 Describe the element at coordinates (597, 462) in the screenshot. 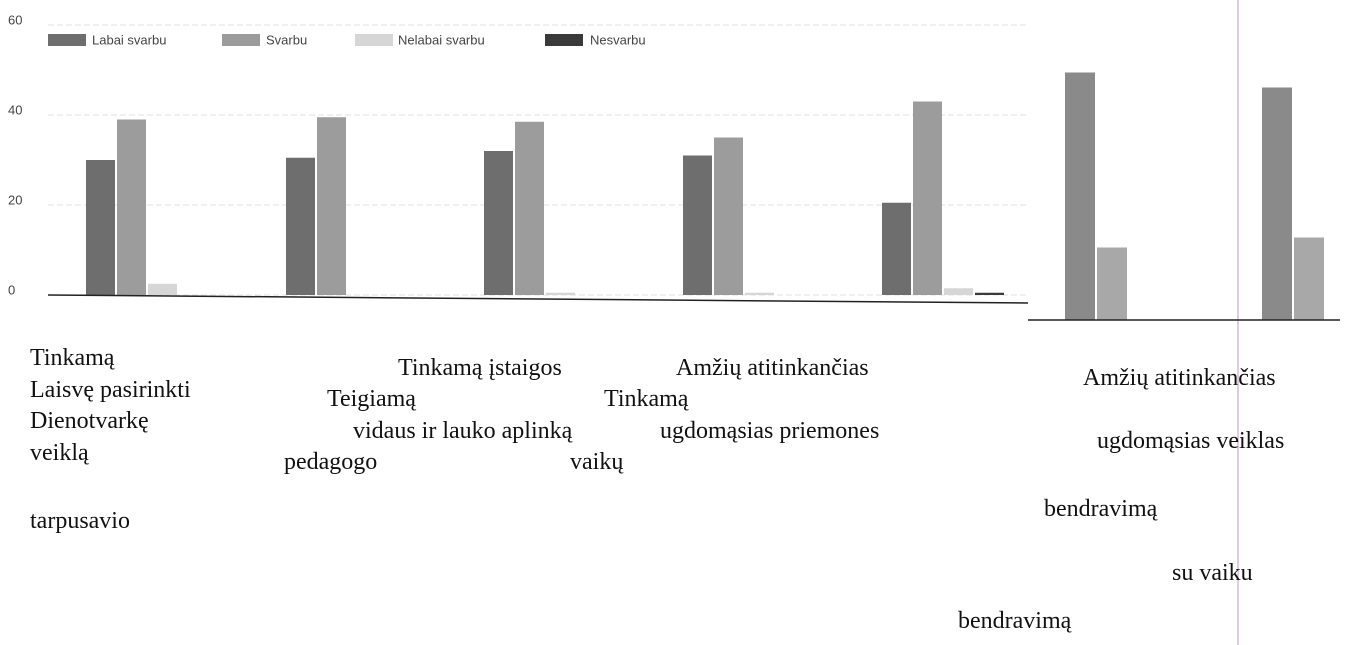

I see `category-label: vaikų` at that location.